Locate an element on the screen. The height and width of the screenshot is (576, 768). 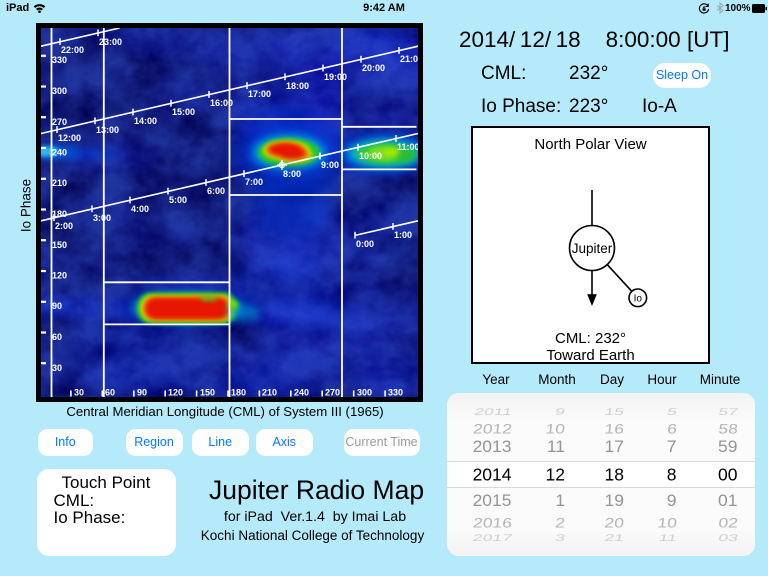
svg-text: 19:00 is located at coordinates (335, 77).